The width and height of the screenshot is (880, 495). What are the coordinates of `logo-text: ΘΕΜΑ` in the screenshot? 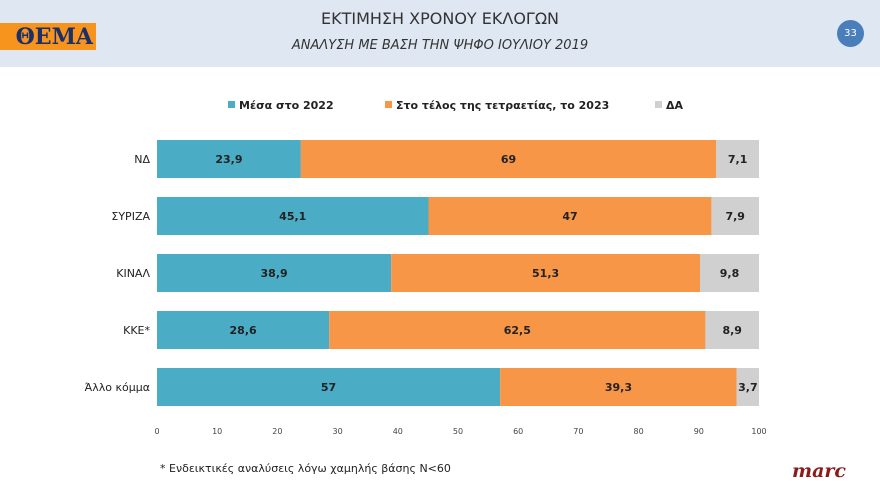 It's located at (54, 36).